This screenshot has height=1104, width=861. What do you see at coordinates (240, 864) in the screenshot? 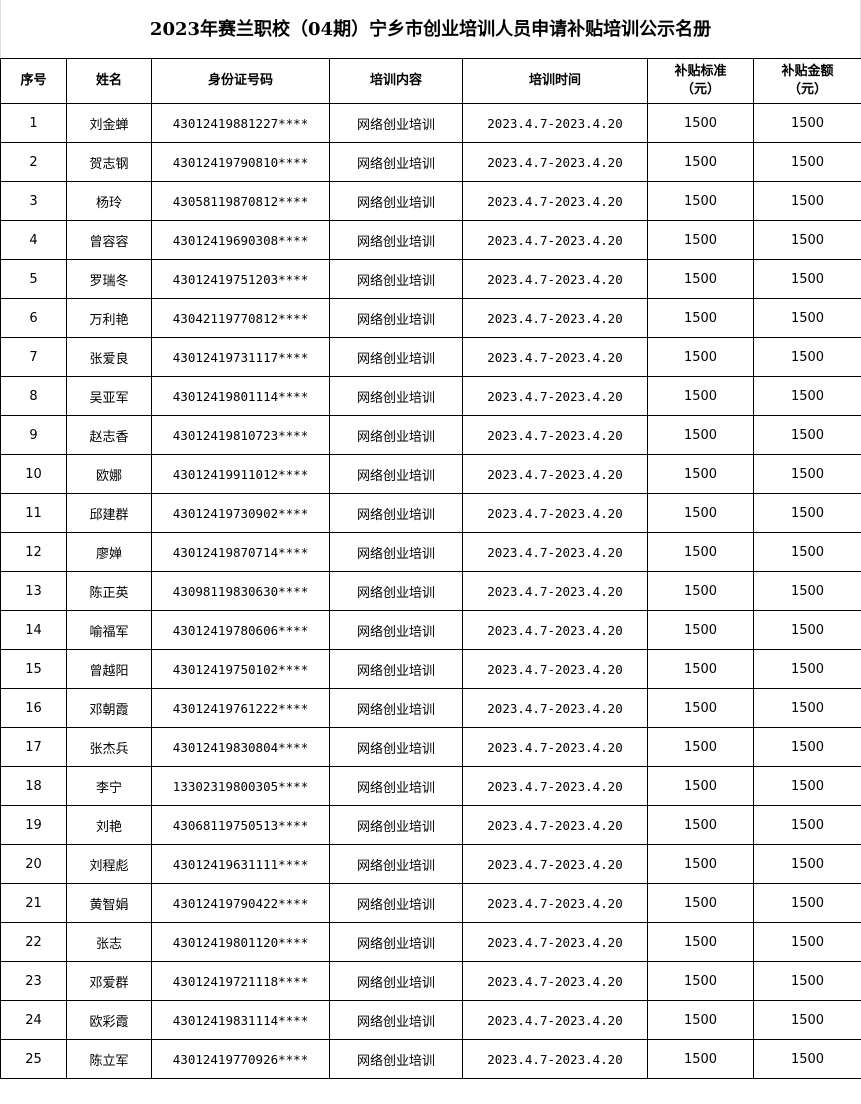
I see `cell-id-number: 43012419631111****` at bounding box center [240, 864].